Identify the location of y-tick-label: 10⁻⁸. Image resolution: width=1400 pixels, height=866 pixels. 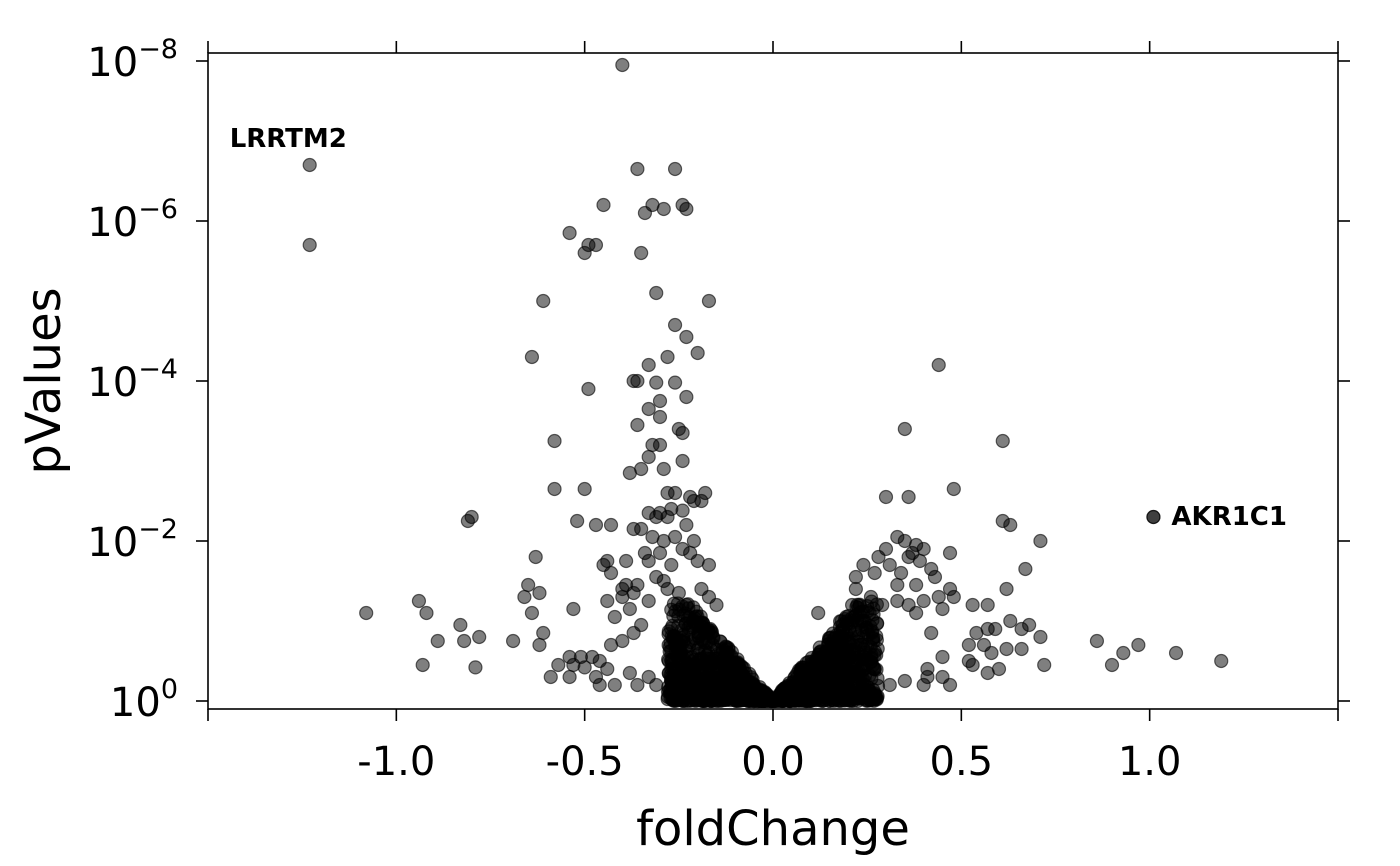
(132, 60).